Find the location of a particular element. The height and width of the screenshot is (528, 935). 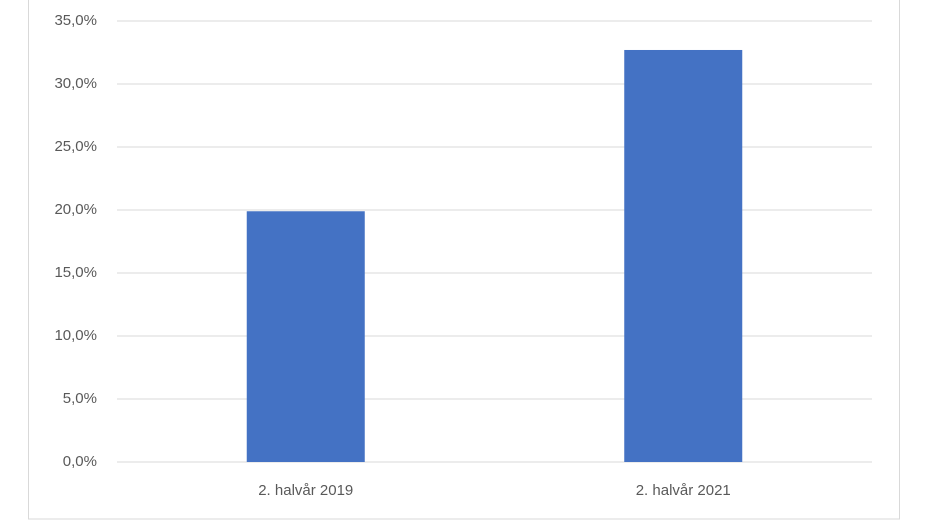

x-tick-label: 2. halvår 2019 is located at coordinates (305, 490).